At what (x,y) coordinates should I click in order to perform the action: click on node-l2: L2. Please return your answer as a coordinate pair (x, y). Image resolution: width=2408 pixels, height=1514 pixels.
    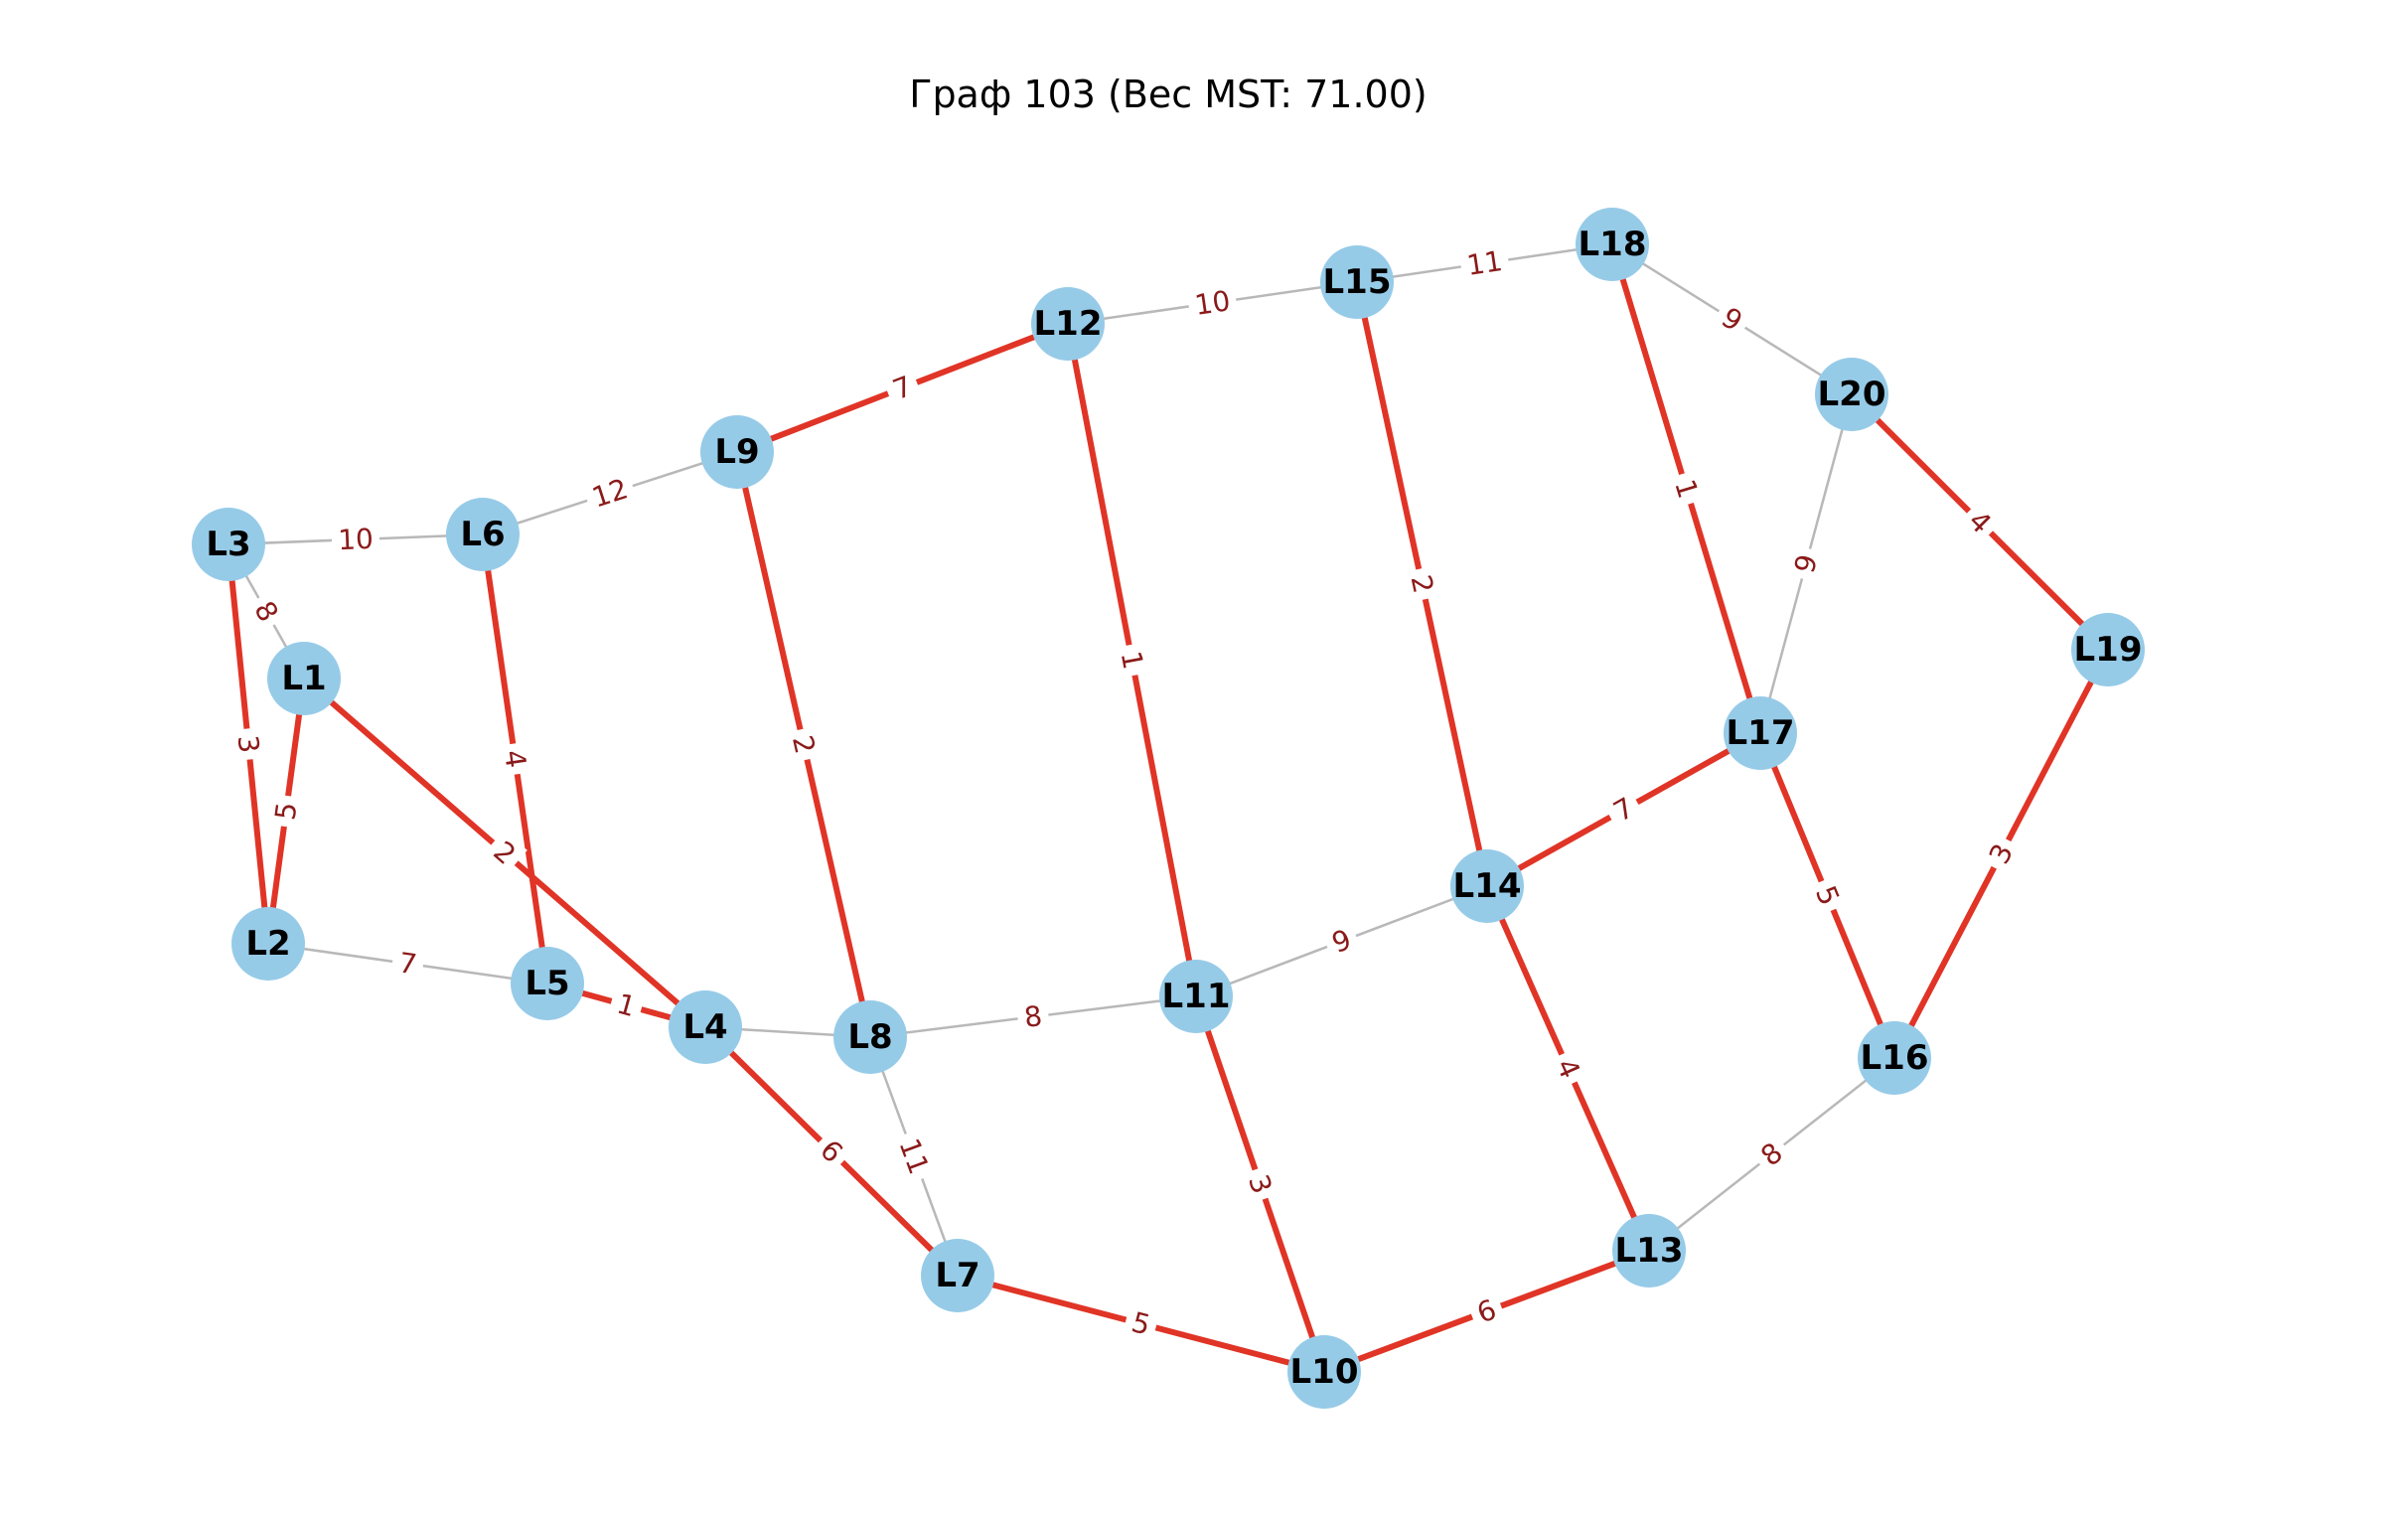
    Looking at the image, I should click on (268, 944).